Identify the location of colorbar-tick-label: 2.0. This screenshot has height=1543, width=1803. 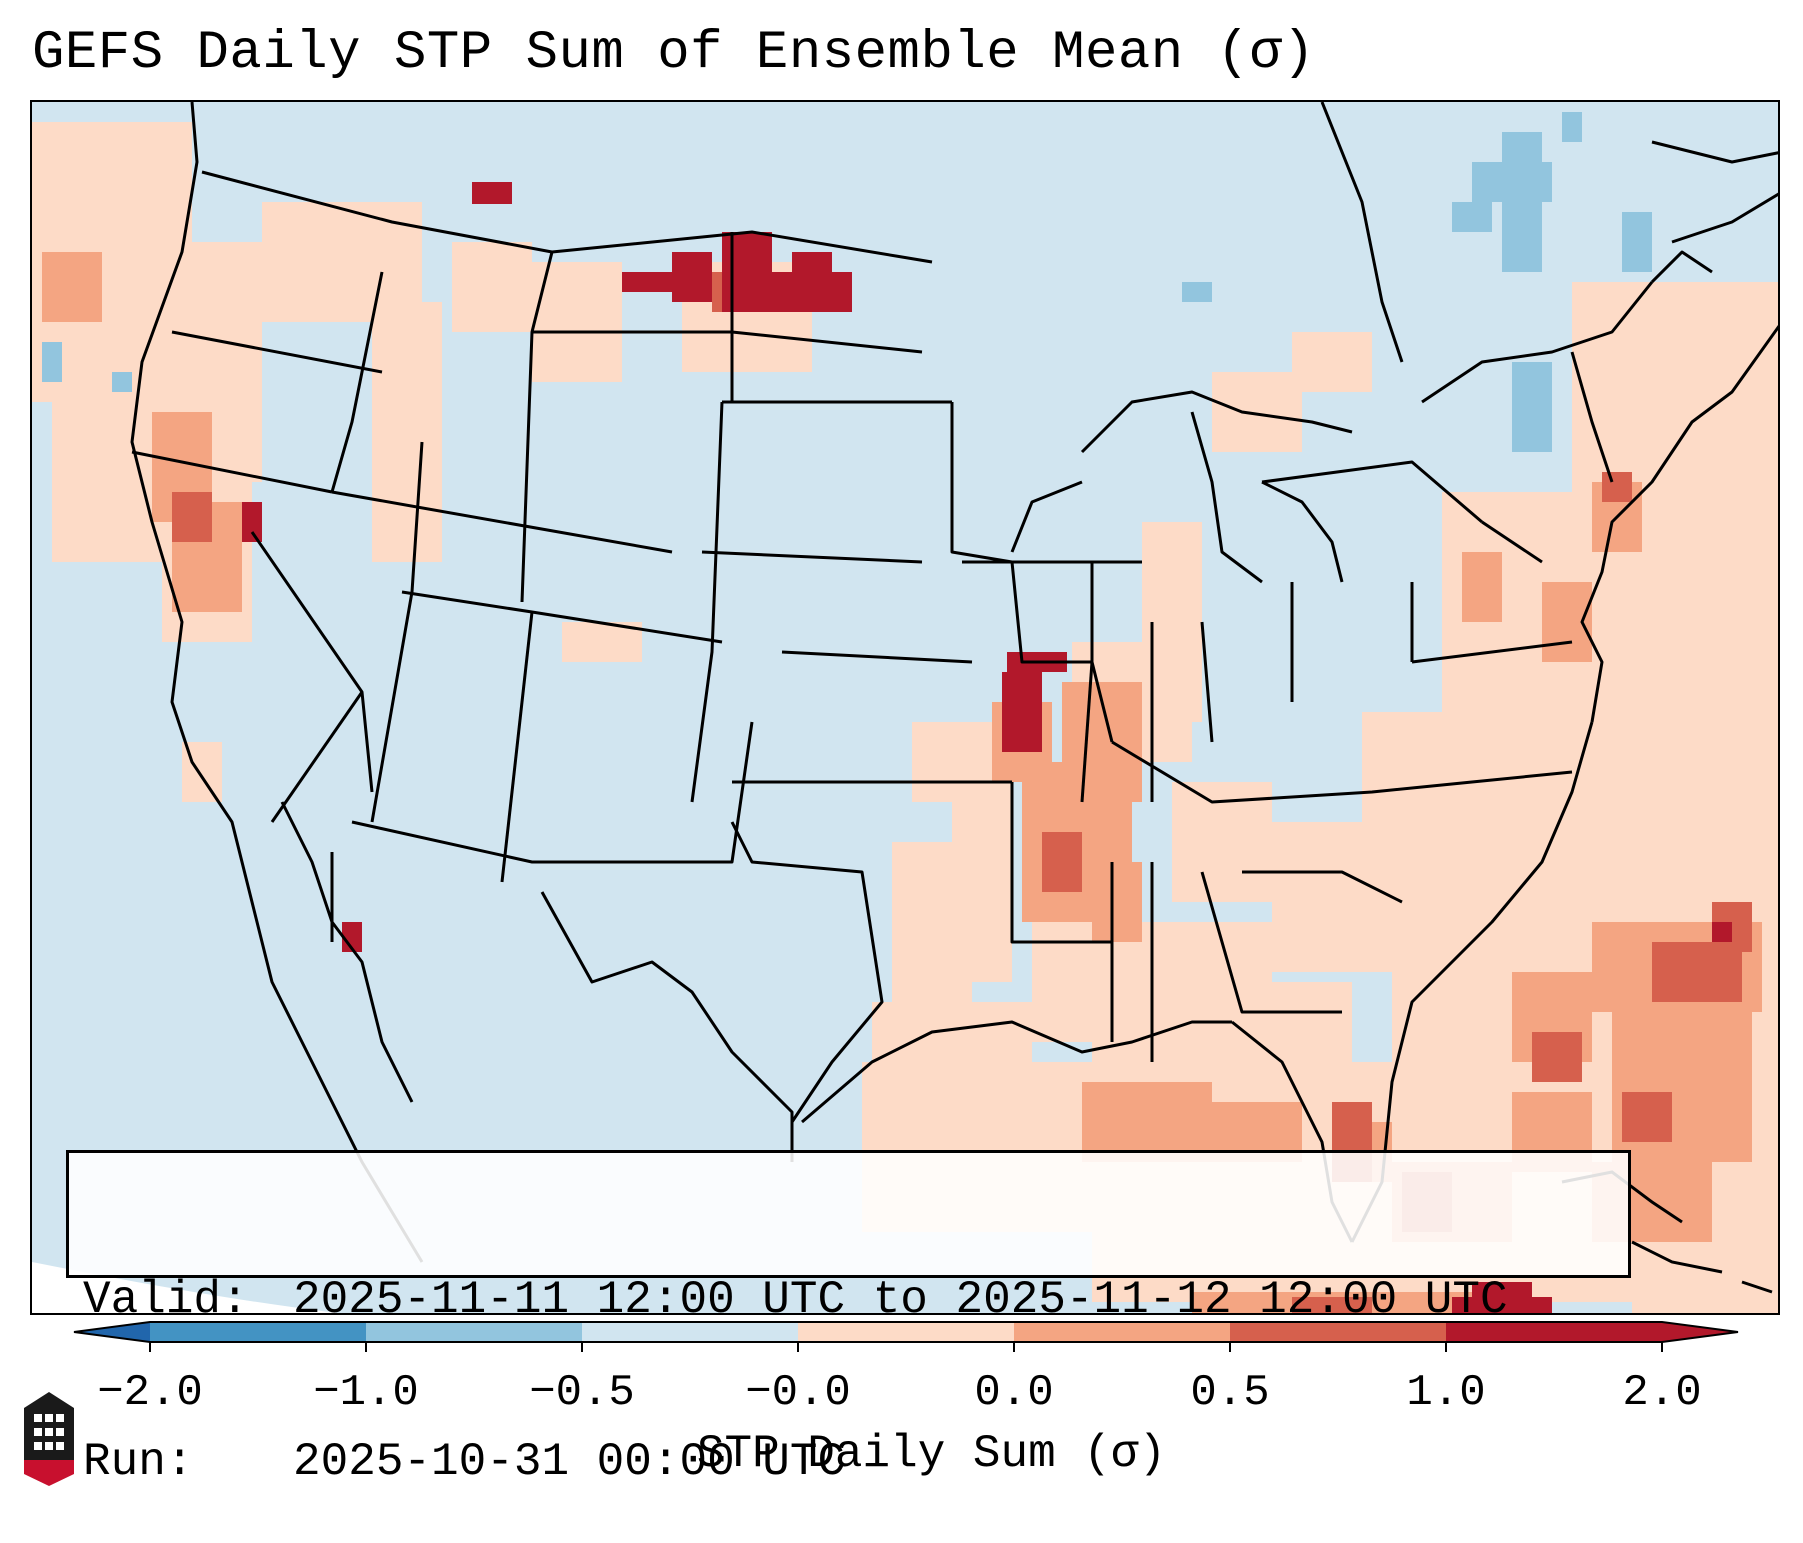
(1662, 1393).